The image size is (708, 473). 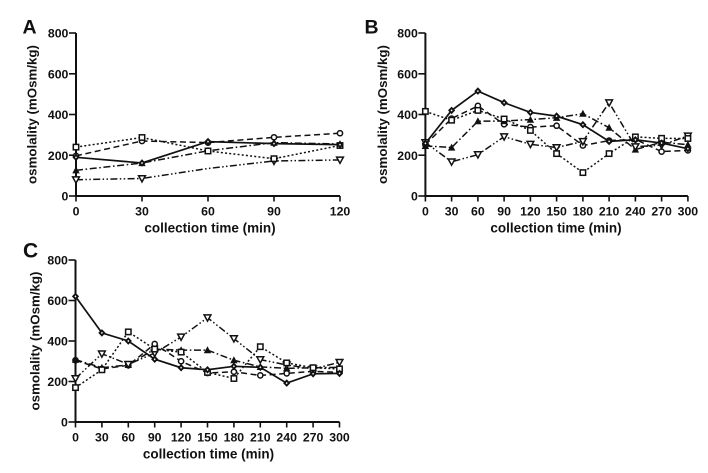 What do you see at coordinates (30, 250) in the screenshot?
I see `svg-text: C` at bounding box center [30, 250].